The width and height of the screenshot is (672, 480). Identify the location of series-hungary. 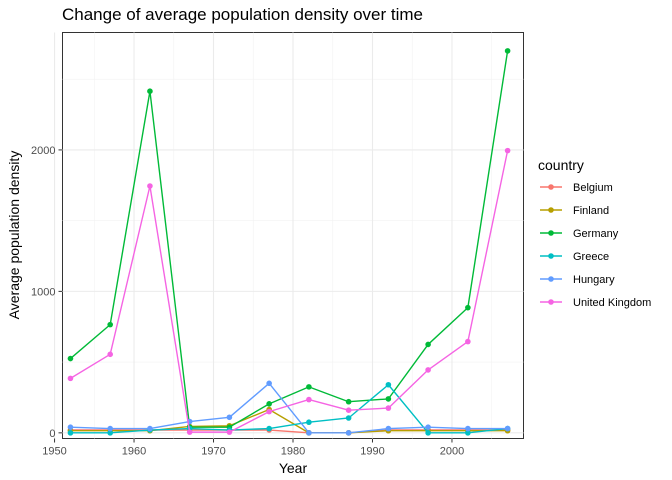
(289, 408).